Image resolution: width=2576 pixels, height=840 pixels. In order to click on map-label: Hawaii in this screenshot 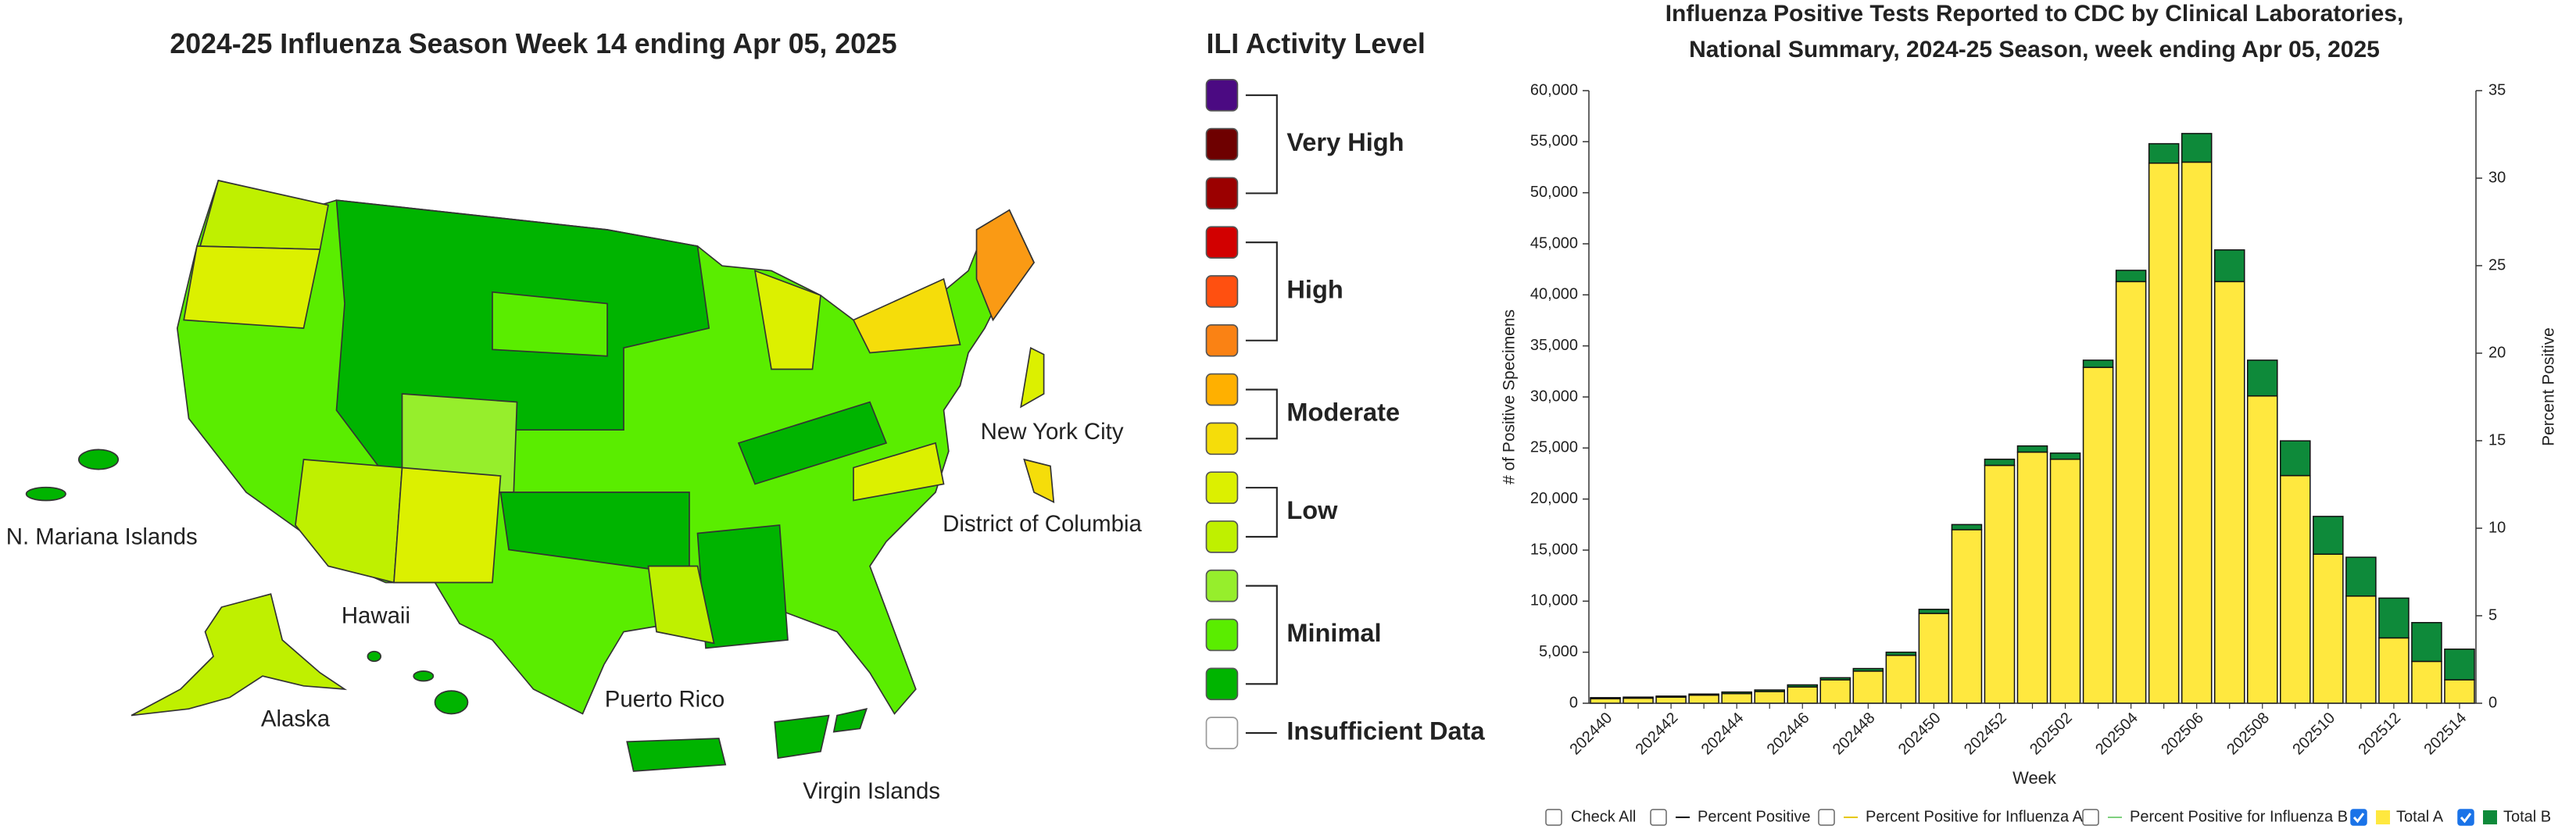, I will do `click(376, 615)`.